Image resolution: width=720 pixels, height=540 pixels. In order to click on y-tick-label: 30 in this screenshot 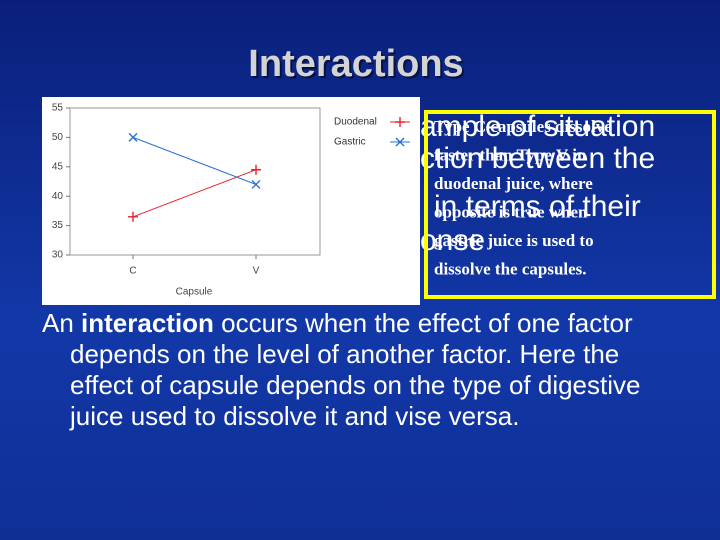, I will do `click(58, 255)`.